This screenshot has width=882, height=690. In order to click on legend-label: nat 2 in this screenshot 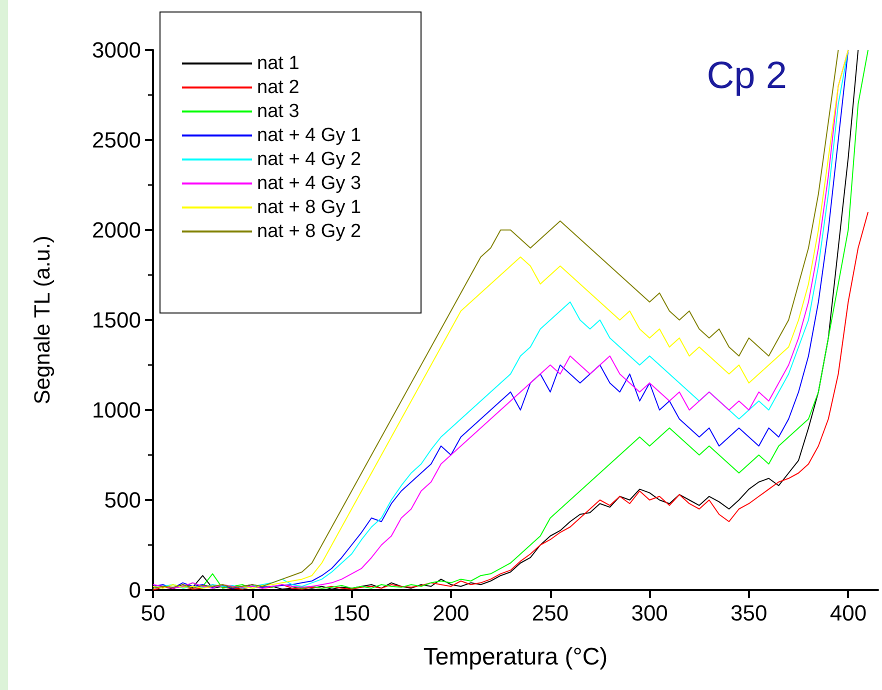, I will do `click(278, 87)`.